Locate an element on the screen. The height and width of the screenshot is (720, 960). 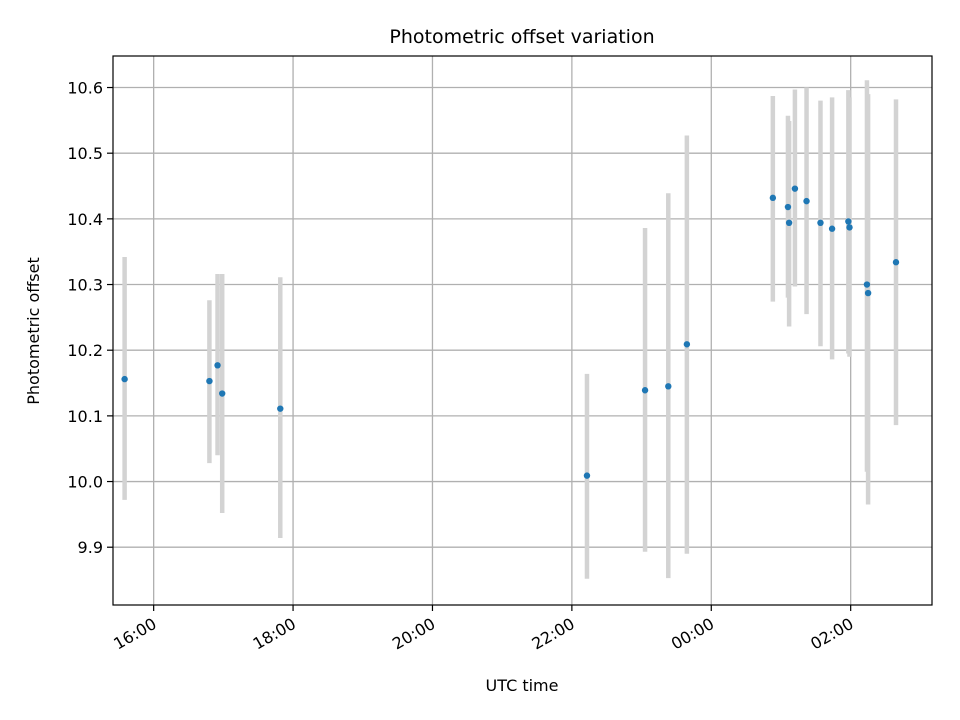
y-tick-label: 10.4 is located at coordinates (85, 219).